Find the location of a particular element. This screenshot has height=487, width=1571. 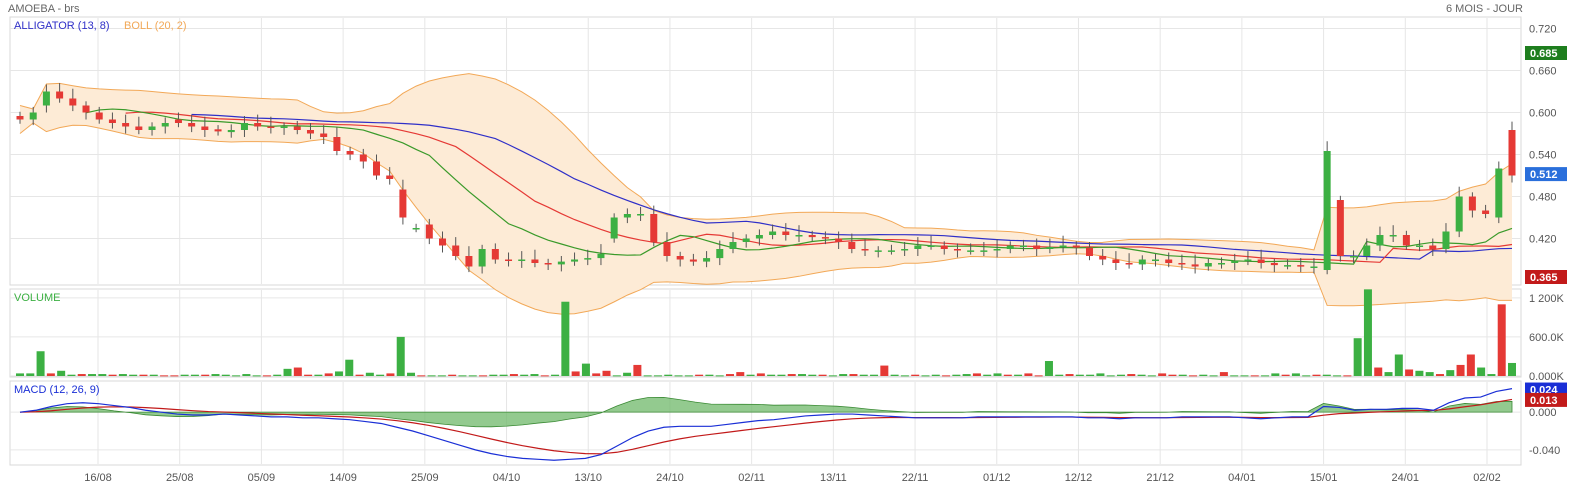

y-tick-label: -0.040 is located at coordinates (1544, 451).